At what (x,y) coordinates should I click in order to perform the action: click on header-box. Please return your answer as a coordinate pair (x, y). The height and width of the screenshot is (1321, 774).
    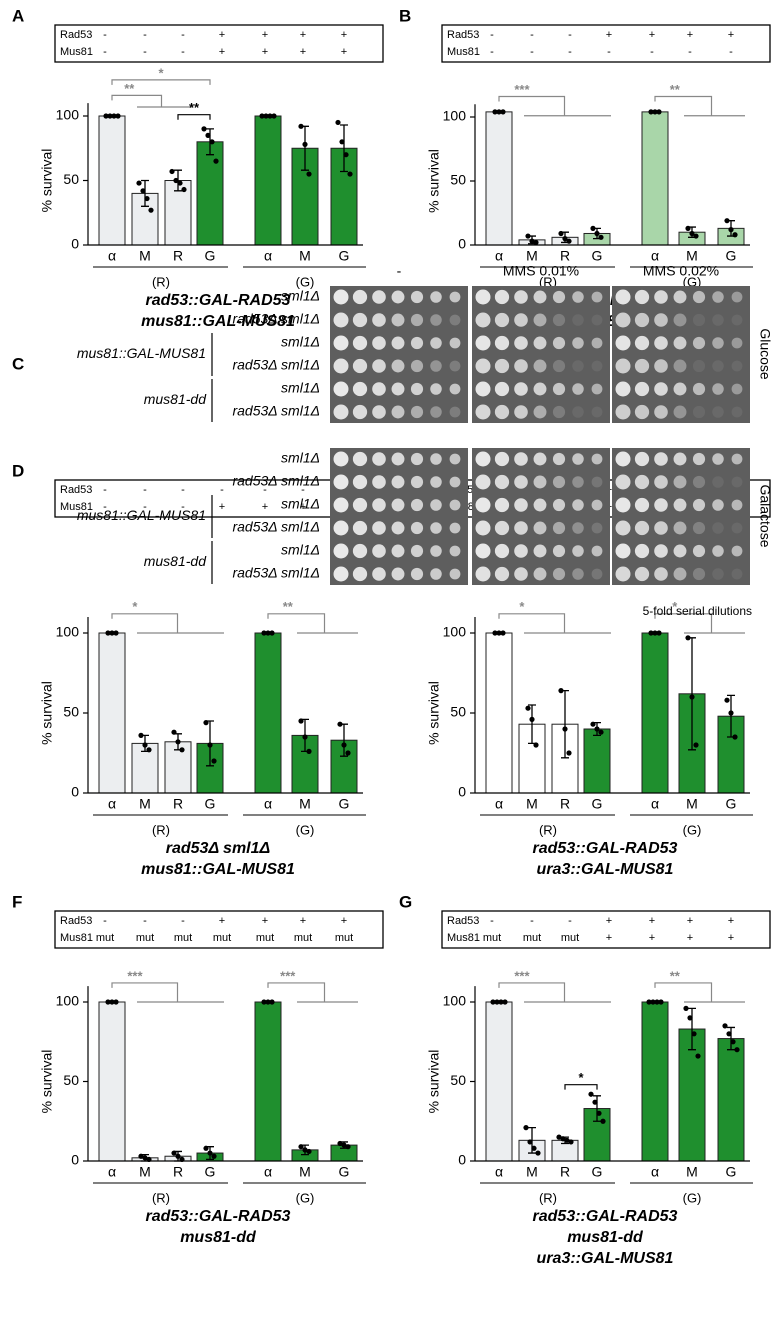
    Looking at the image, I should click on (219, 43).